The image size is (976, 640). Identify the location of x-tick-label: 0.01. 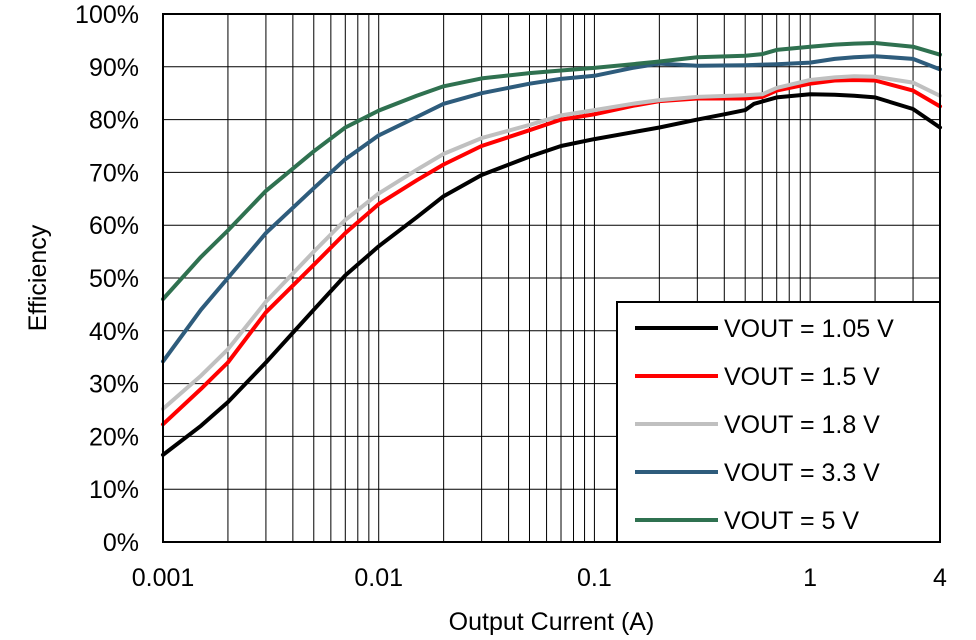
(378, 578).